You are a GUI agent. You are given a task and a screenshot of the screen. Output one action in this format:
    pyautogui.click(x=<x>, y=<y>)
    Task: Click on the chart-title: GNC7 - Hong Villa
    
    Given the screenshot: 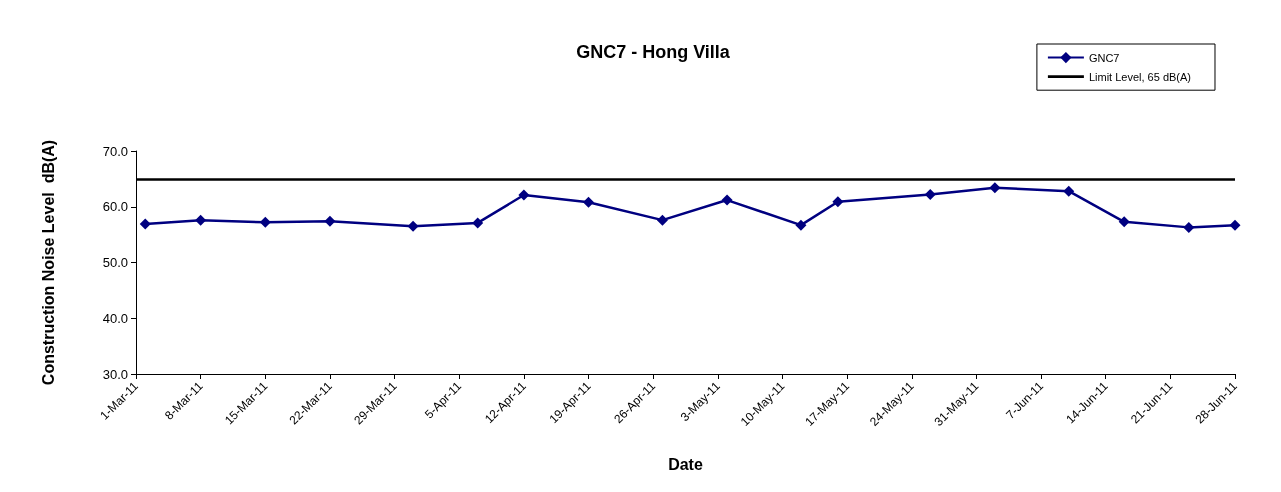 What is the action you would take?
    pyautogui.click(x=653, y=52)
    